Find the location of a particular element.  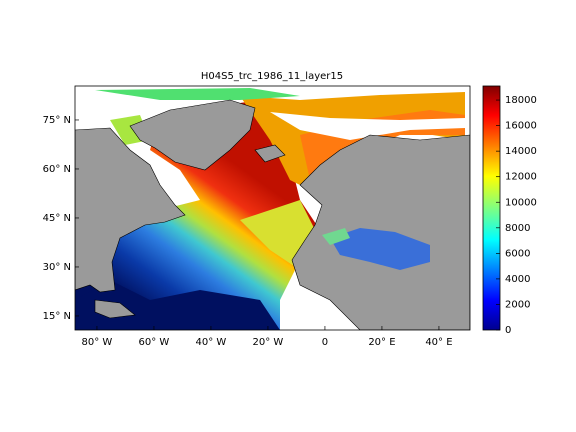

colorbar-tick-label: 10000 is located at coordinates (521, 202).